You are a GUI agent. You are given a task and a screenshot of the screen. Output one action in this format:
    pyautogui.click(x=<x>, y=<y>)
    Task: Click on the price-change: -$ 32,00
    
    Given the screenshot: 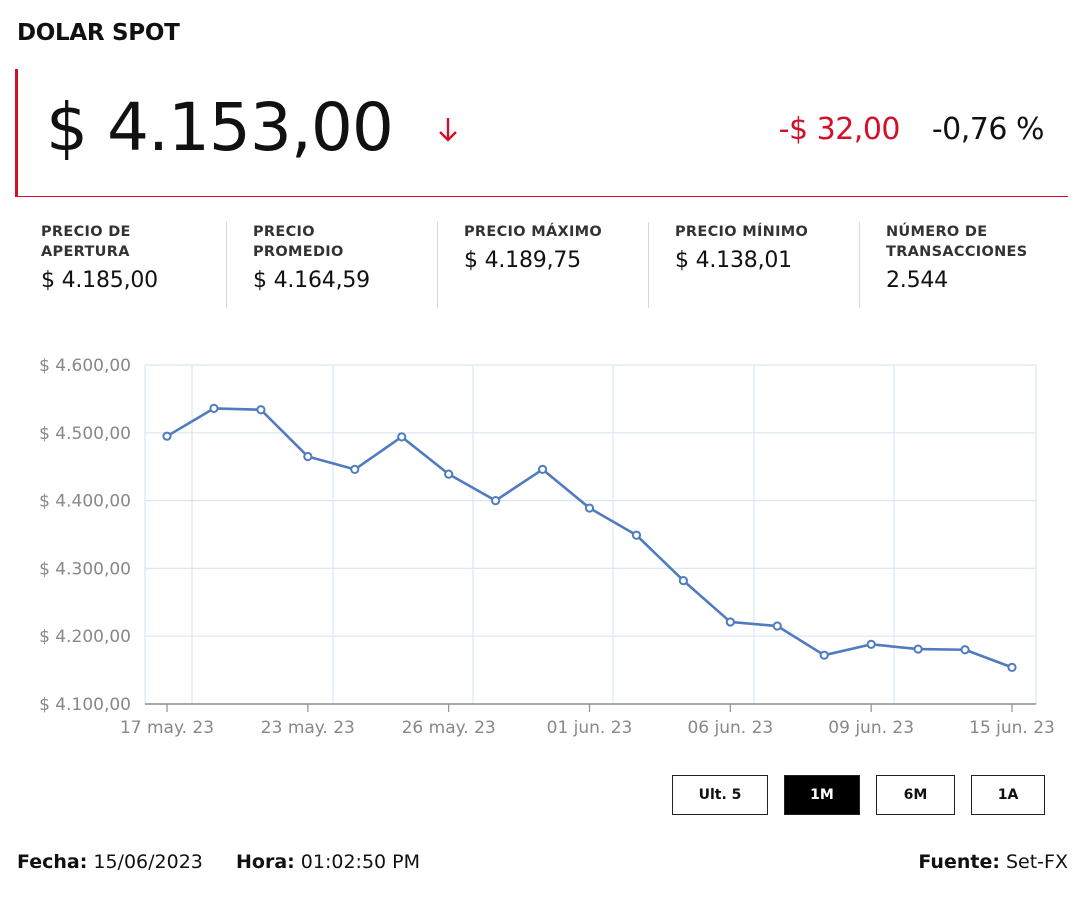 What is the action you would take?
    pyautogui.click(x=839, y=129)
    